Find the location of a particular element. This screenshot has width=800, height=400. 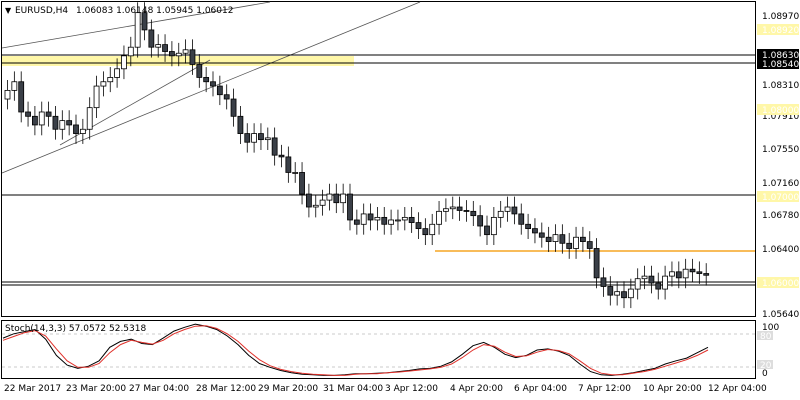

time-label: 31 Mar 04:00 is located at coordinates (353, 389).